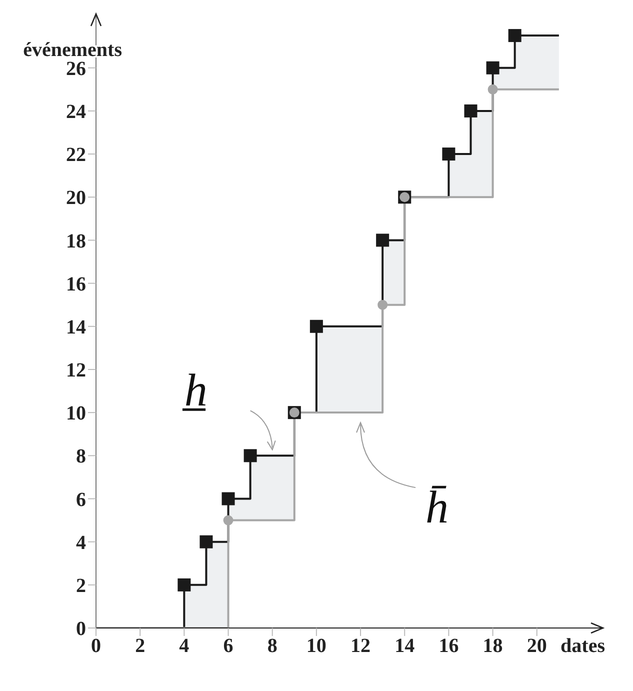 The height and width of the screenshot is (691, 633). I want to click on y-tick-label: 4, so click(81, 543).